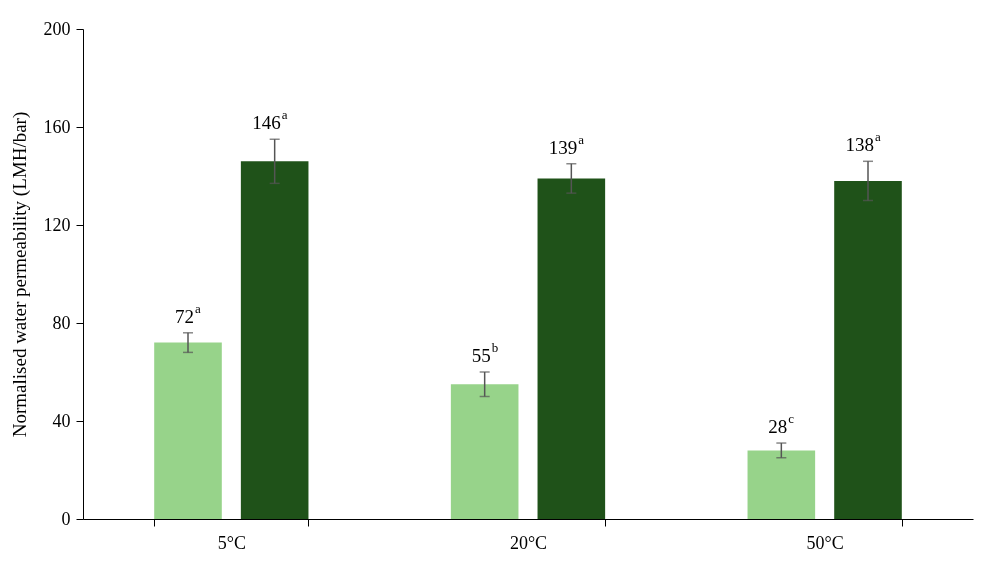 The image size is (1008, 562). What do you see at coordinates (57, 28) in the screenshot?
I see `y-tick-label: 200` at bounding box center [57, 28].